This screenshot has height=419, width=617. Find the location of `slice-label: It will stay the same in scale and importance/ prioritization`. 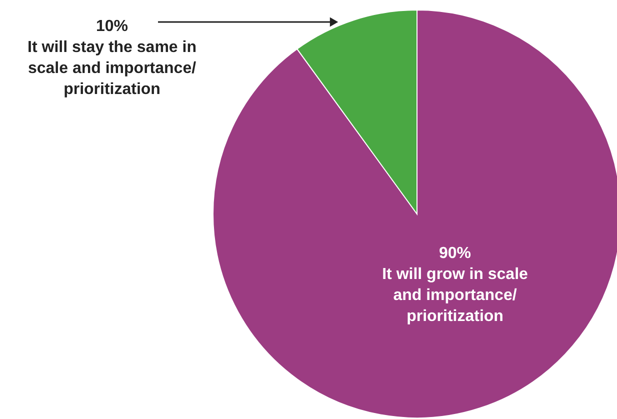

slice-label: It will stay the same in scale and importance/ prioritization is located at coordinates (112, 68).